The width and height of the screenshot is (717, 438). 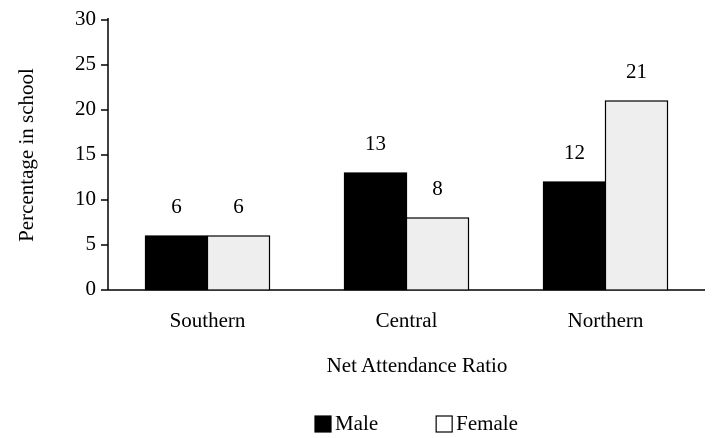 I want to click on data-label: 12, so click(x=574, y=152).